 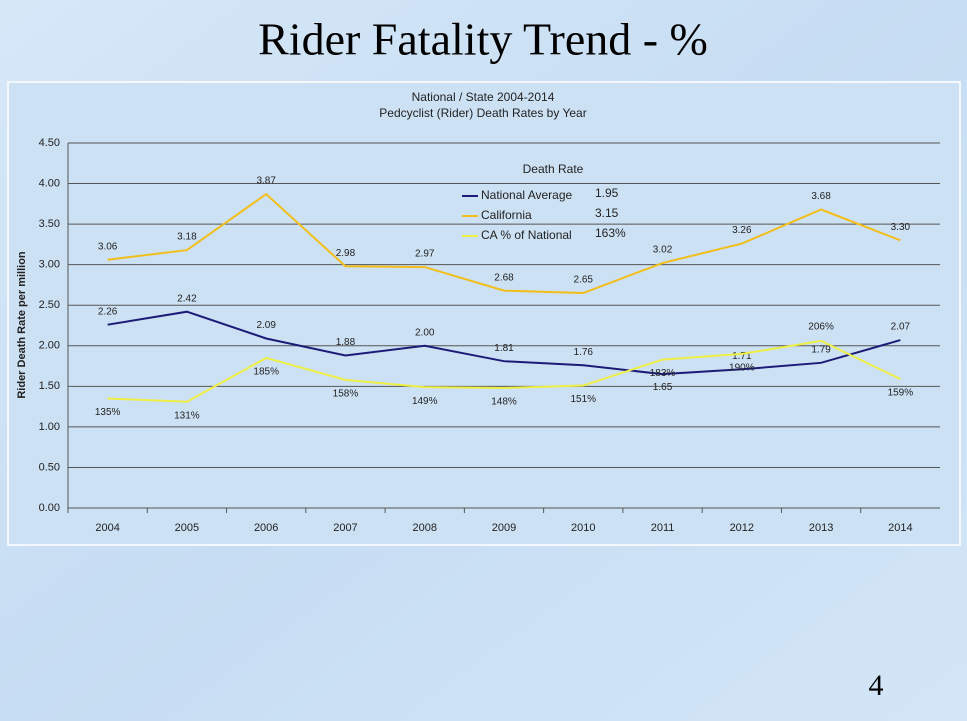 What do you see at coordinates (346, 342) in the screenshot?
I see `data-label: 1.88` at bounding box center [346, 342].